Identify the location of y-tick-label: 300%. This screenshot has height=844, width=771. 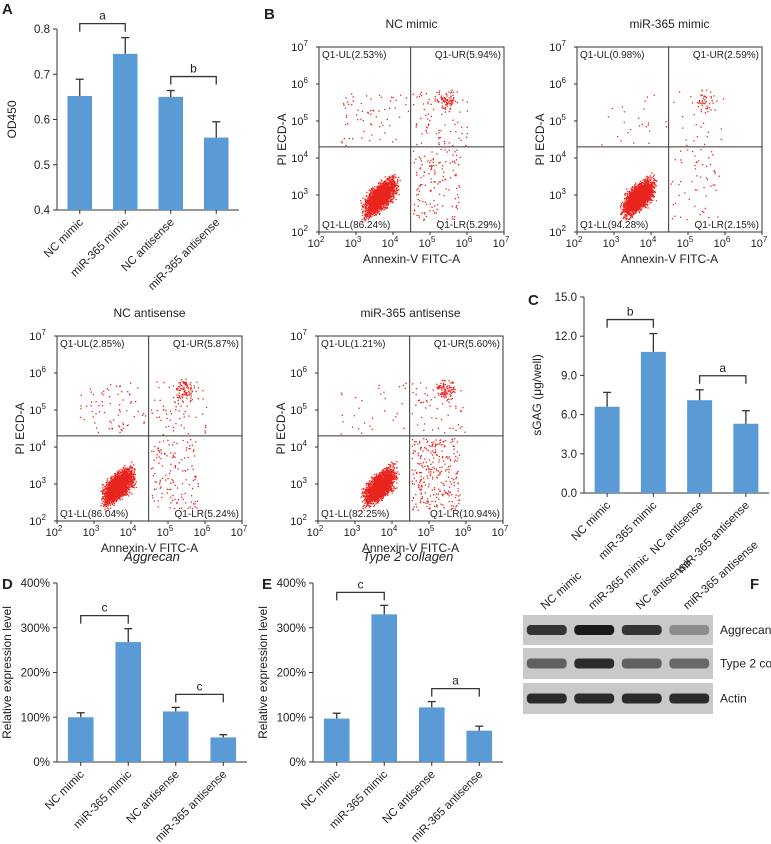
(35, 629).